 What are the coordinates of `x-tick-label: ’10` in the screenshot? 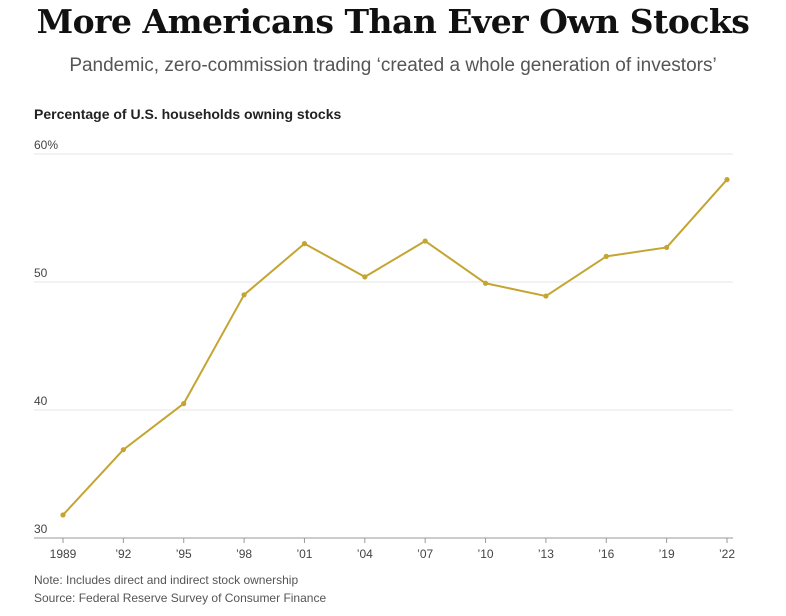 It's located at (486, 554).